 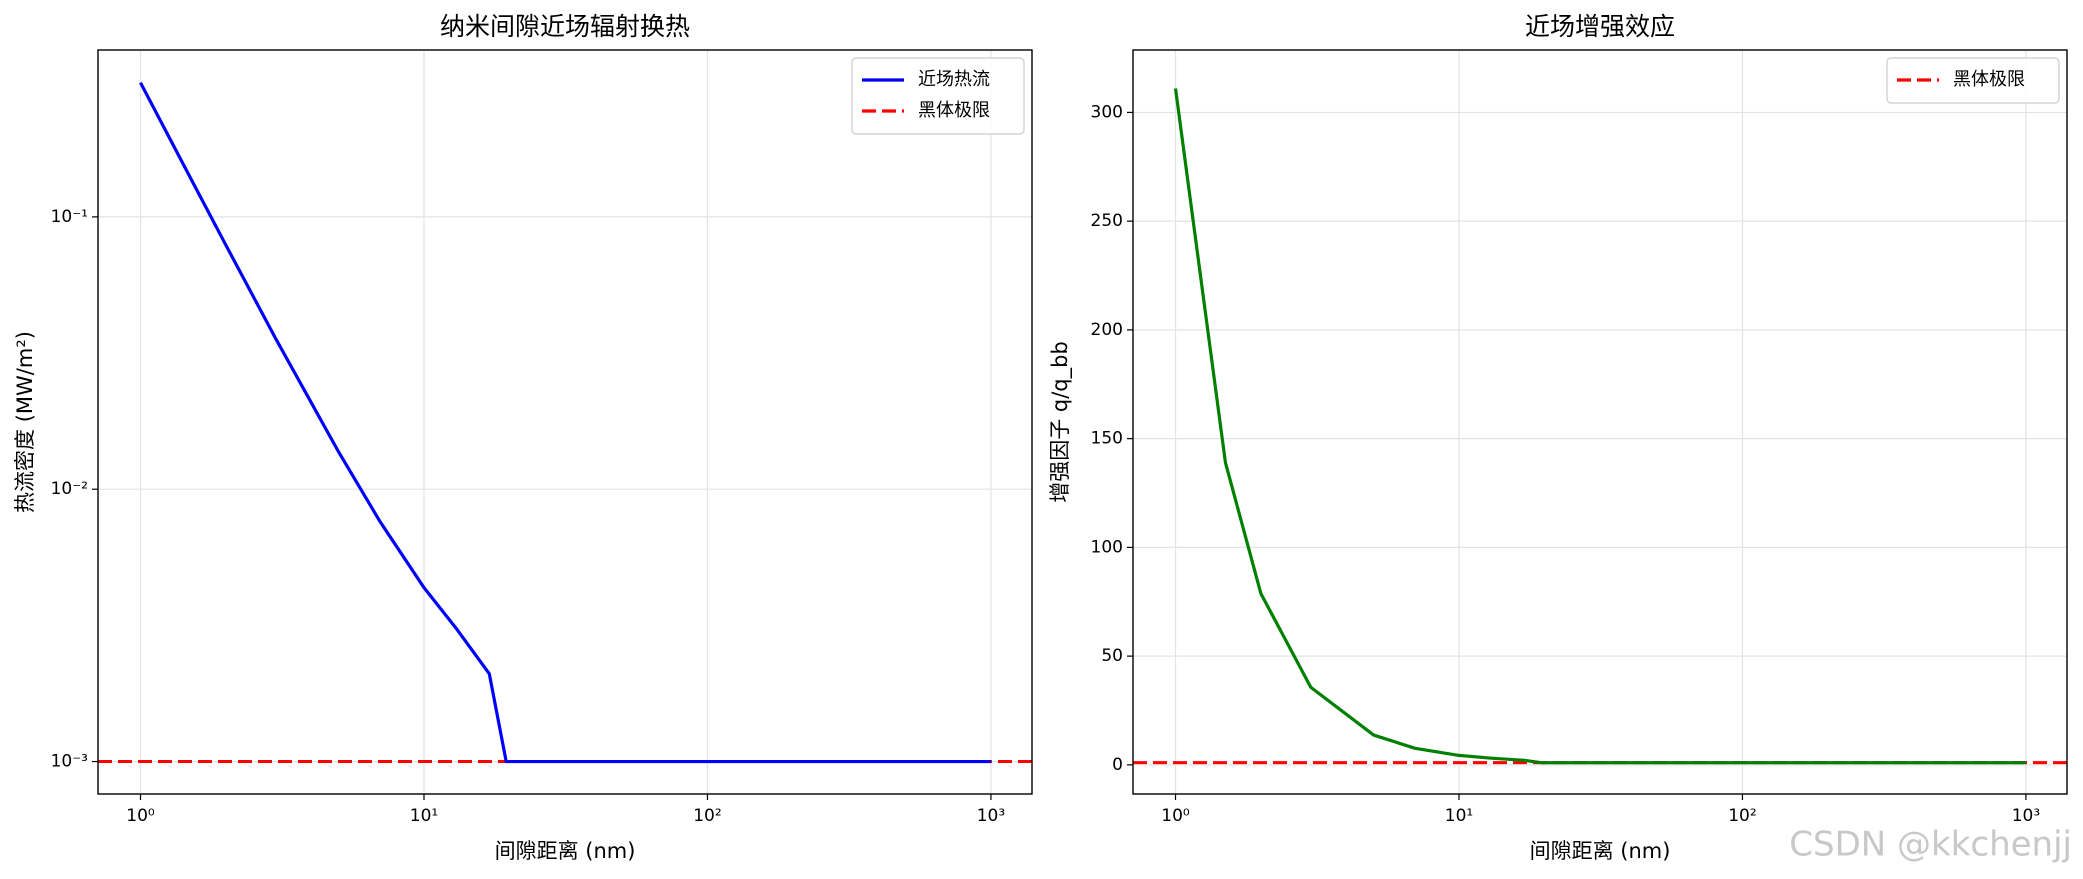 What do you see at coordinates (69, 762) in the screenshot?
I see `y-tick-label: 10⁻³` at bounding box center [69, 762].